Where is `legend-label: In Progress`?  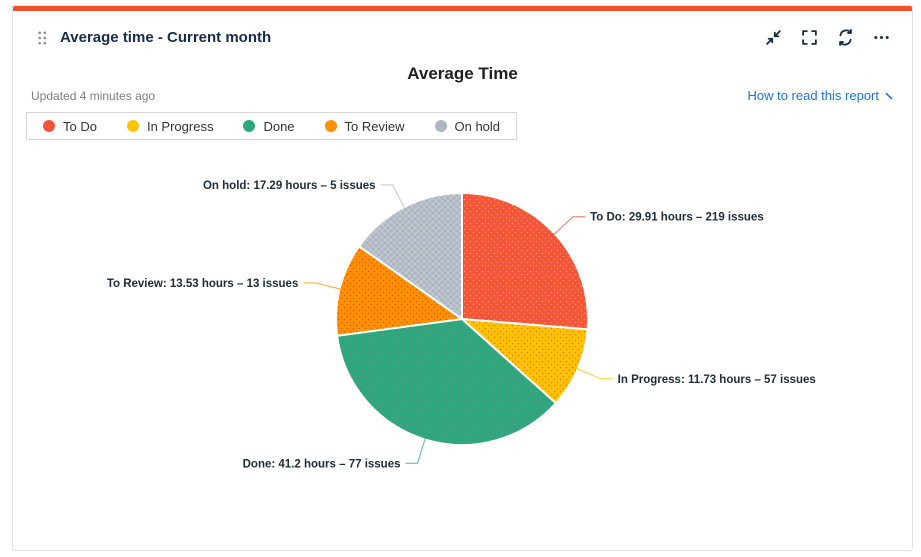
legend-label: In Progress is located at coordinates (180, 126).